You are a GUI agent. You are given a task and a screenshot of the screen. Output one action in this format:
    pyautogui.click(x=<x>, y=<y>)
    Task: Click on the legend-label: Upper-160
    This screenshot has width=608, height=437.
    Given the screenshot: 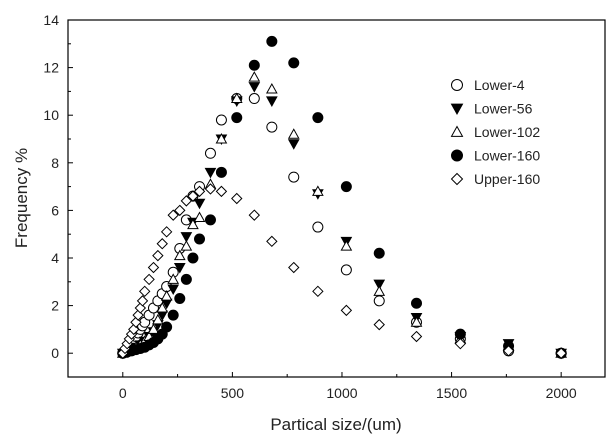 What is the action you would take?
    pyautogui.click(x=507, y=179)
    